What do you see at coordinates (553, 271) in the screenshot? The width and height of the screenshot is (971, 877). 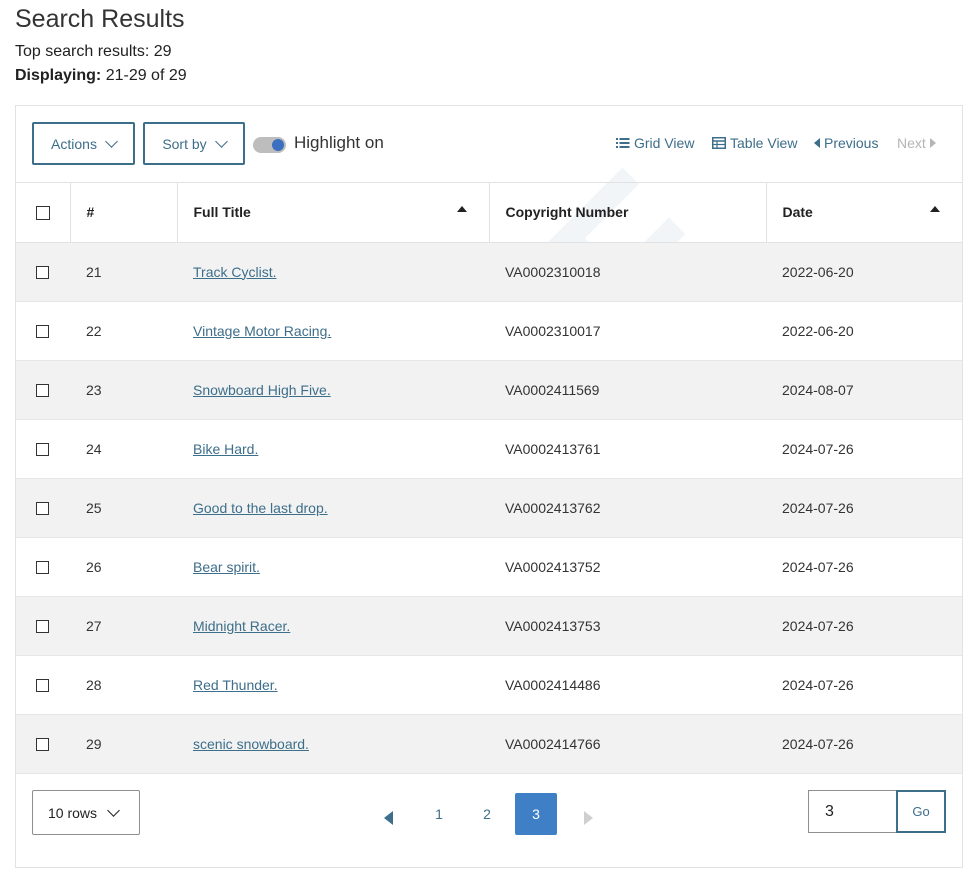 I see `row-copyright-number: VA0002310018` at bounding box center [553, 271].